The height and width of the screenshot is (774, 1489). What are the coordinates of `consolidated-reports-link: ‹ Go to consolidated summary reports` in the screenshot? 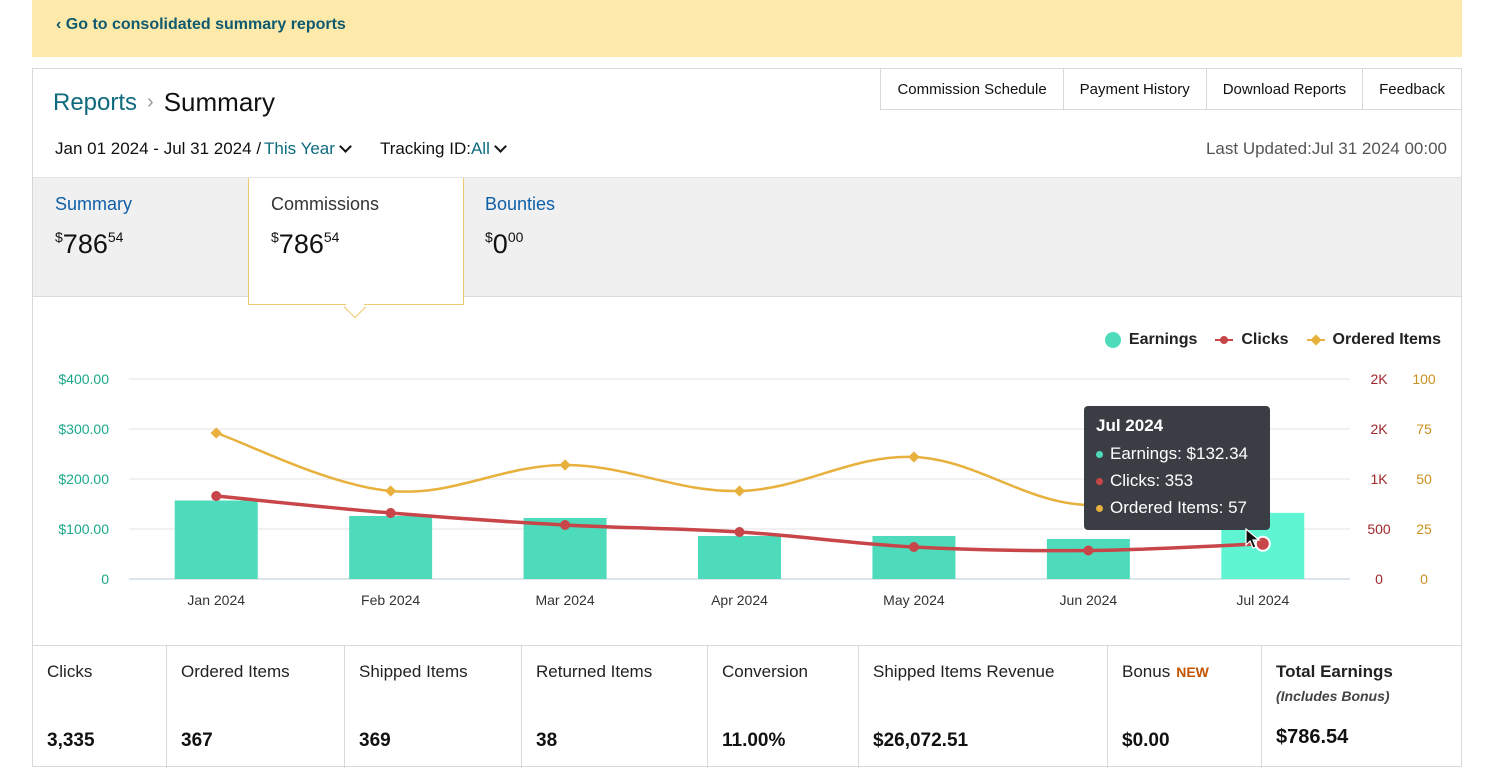 It's located at (201, 24).